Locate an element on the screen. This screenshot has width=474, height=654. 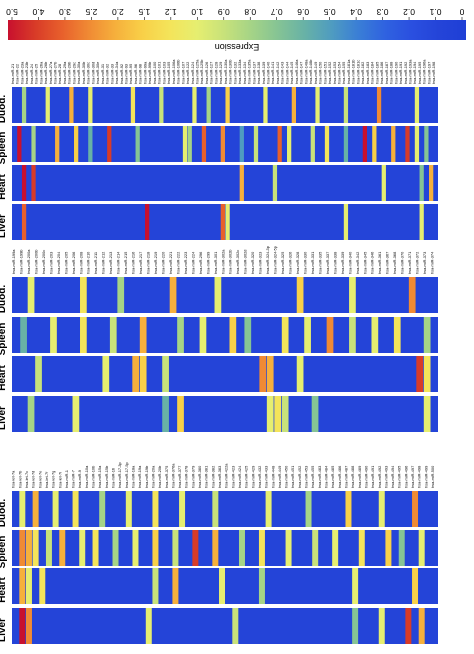
mirna-label: hsa-miR-16 is located at coordinates (113, 478).